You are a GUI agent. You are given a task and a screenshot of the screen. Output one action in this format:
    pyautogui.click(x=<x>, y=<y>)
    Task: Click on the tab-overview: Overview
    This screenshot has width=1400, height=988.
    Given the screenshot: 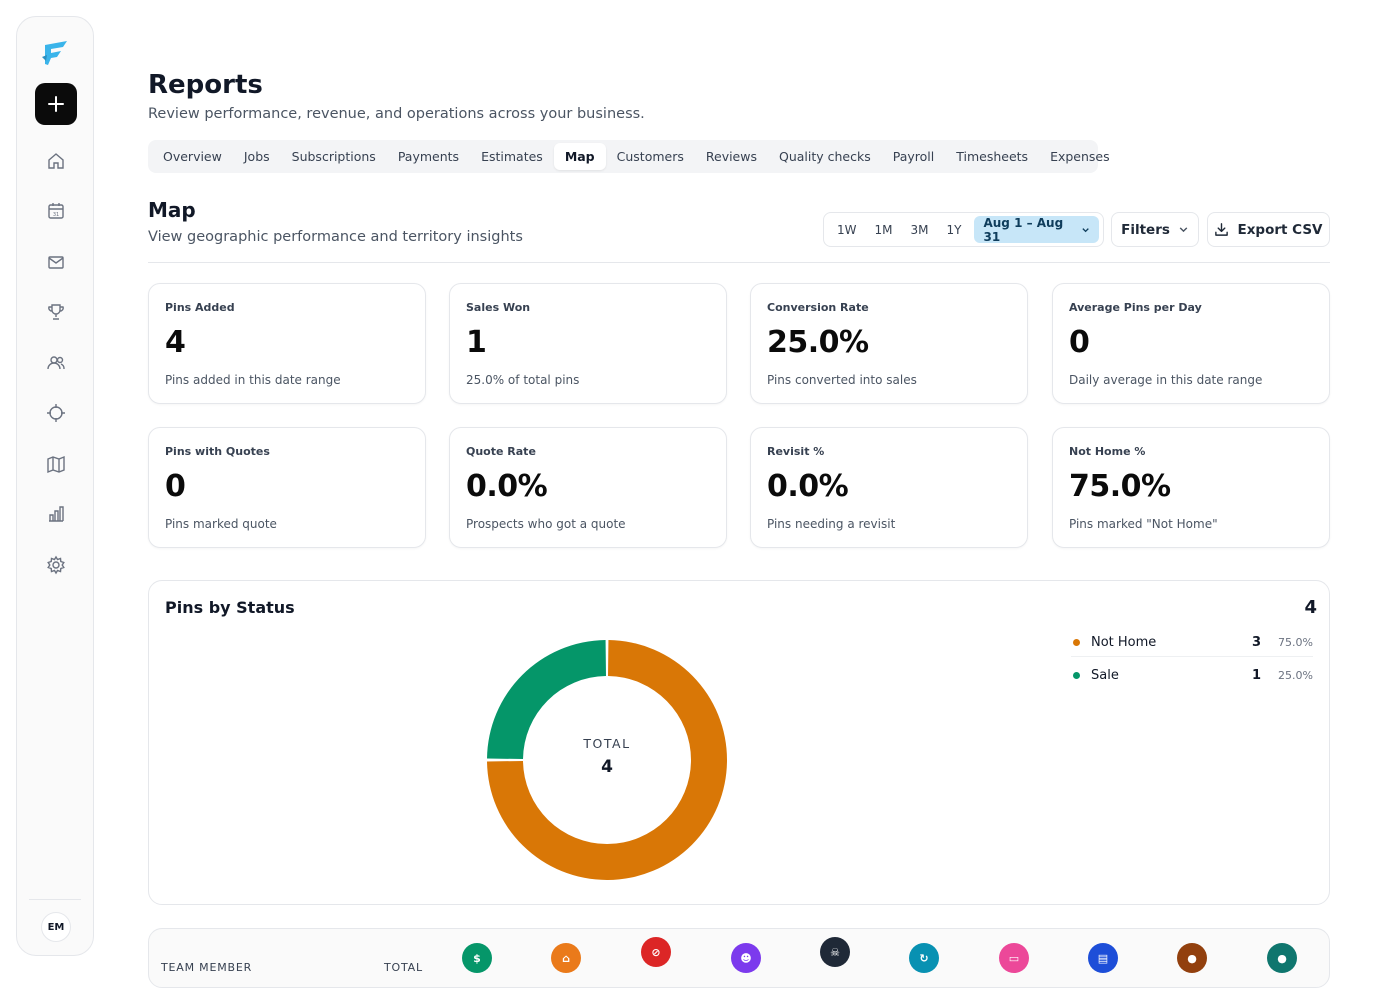 What is the action you would take?
    pyautogui.click(x=192, y=156)
    